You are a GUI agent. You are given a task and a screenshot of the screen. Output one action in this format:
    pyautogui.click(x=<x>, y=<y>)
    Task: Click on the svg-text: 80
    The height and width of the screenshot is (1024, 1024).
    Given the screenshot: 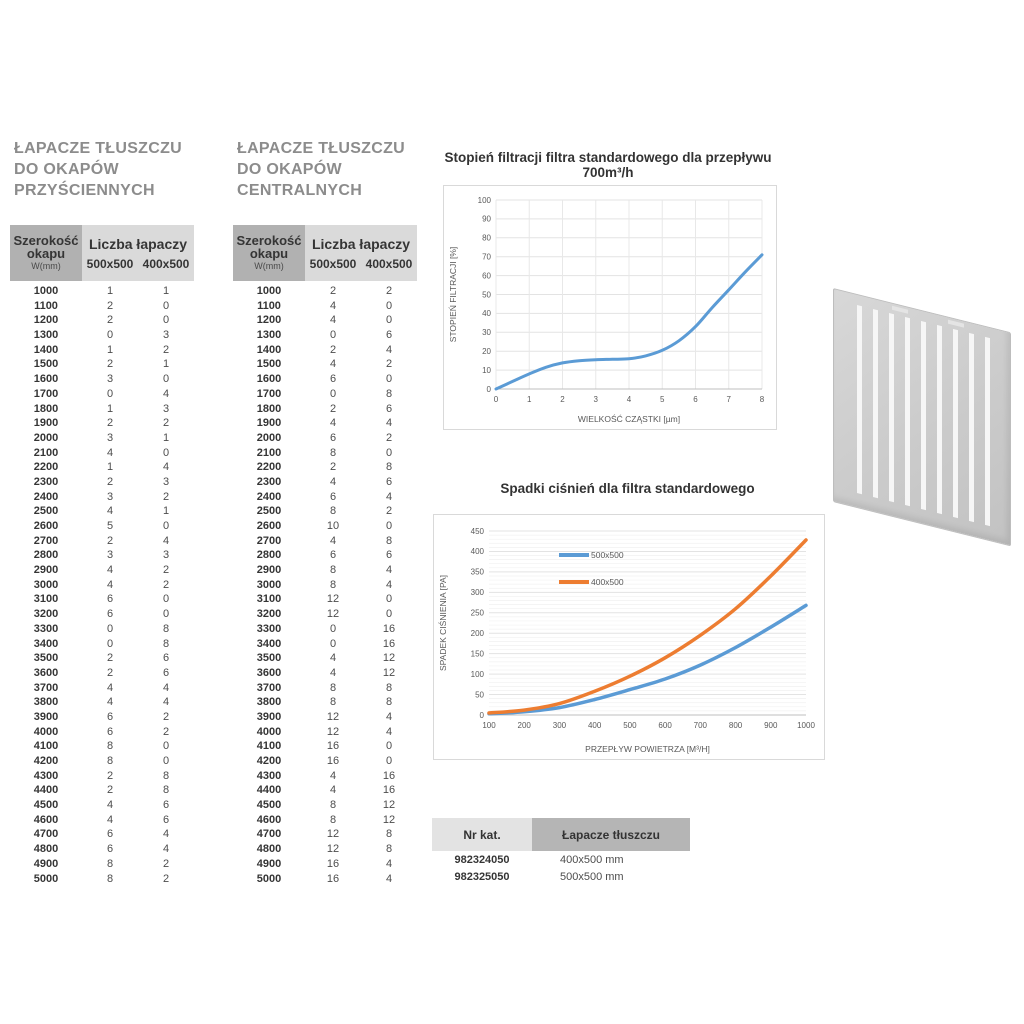 What is the action you would take?
    pyautogui.click(x=486, y=238)
    